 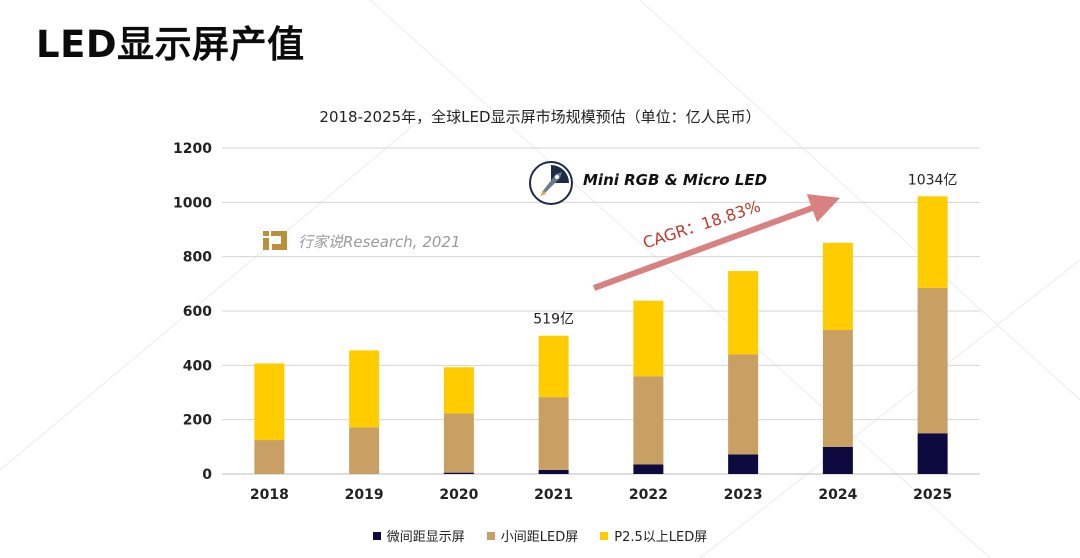 What do you see at coordinates (197, 421) in the screenshot?
I see `y-tick-label: 200` at bounding box center [197, 421].